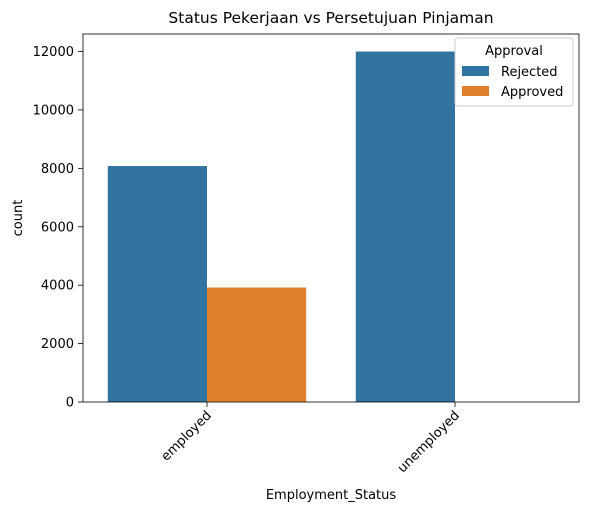  What do you see at coordinates (330, 18) in the screenshot?
I see `chart-title: Status Pekerjaan vs Persetujuan Pinjaman` at bounding box center [330, 18].